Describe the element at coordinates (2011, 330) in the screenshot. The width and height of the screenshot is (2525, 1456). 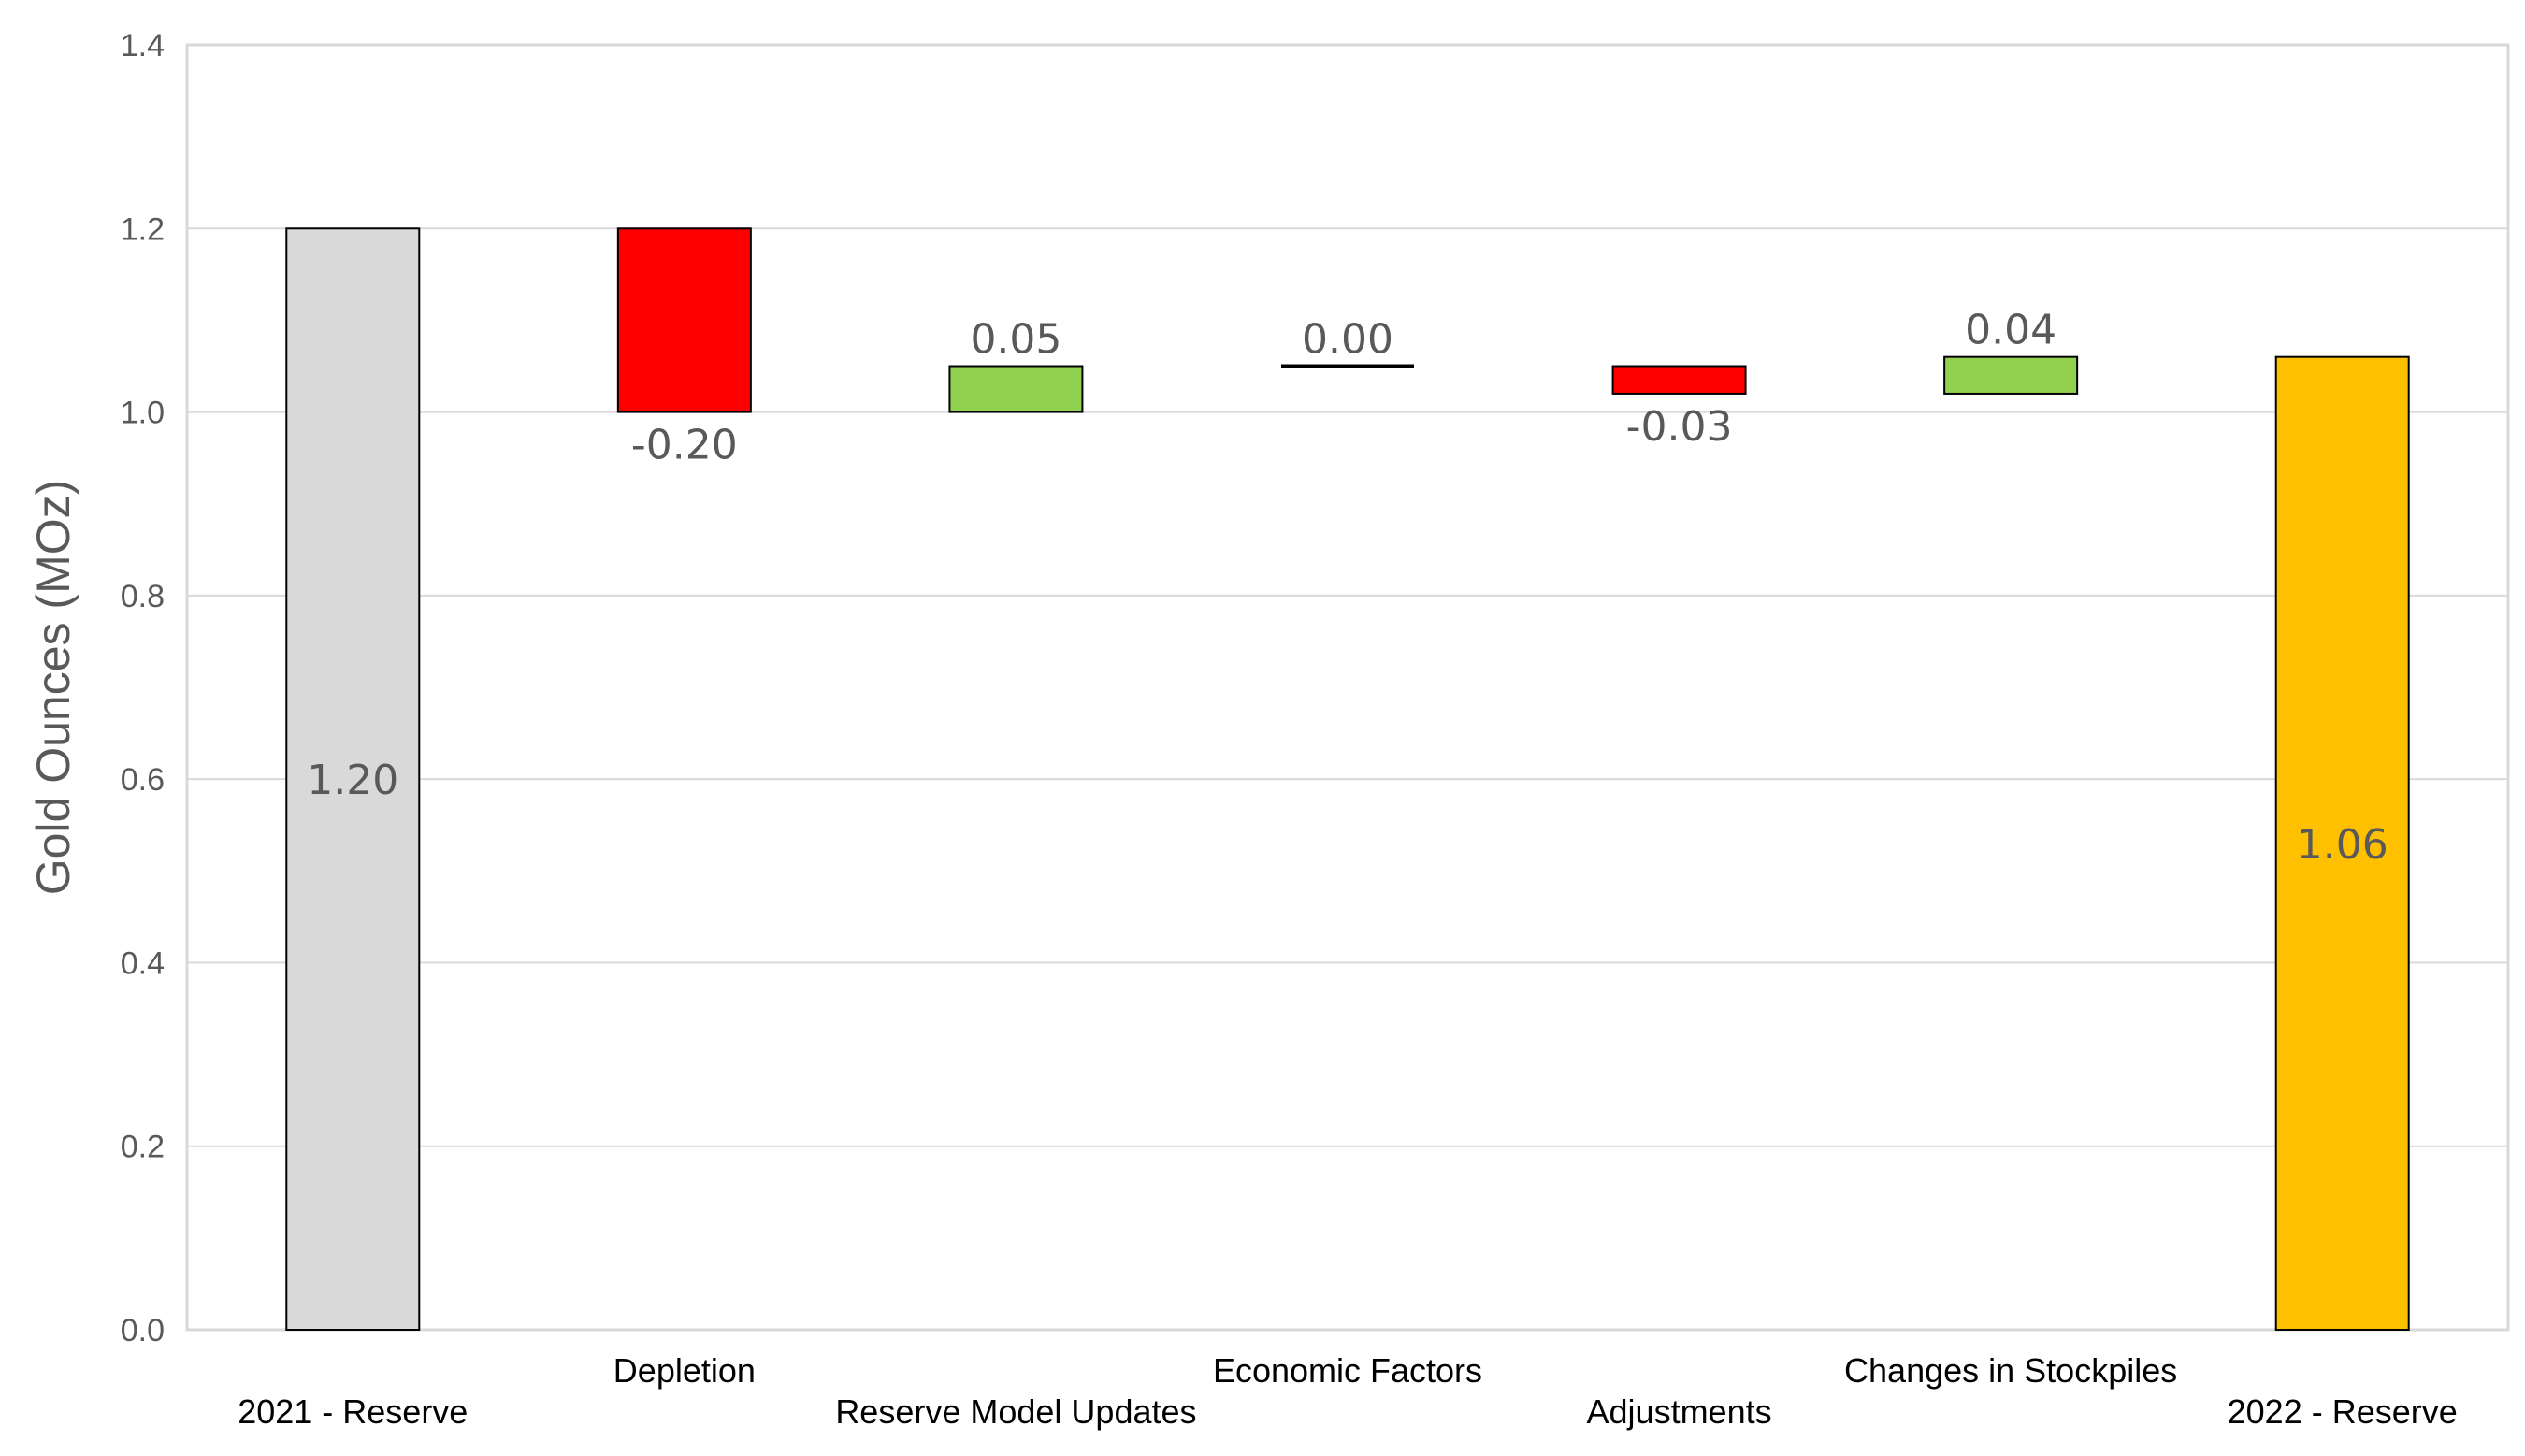
I see `data-label: 0.04` at that location.